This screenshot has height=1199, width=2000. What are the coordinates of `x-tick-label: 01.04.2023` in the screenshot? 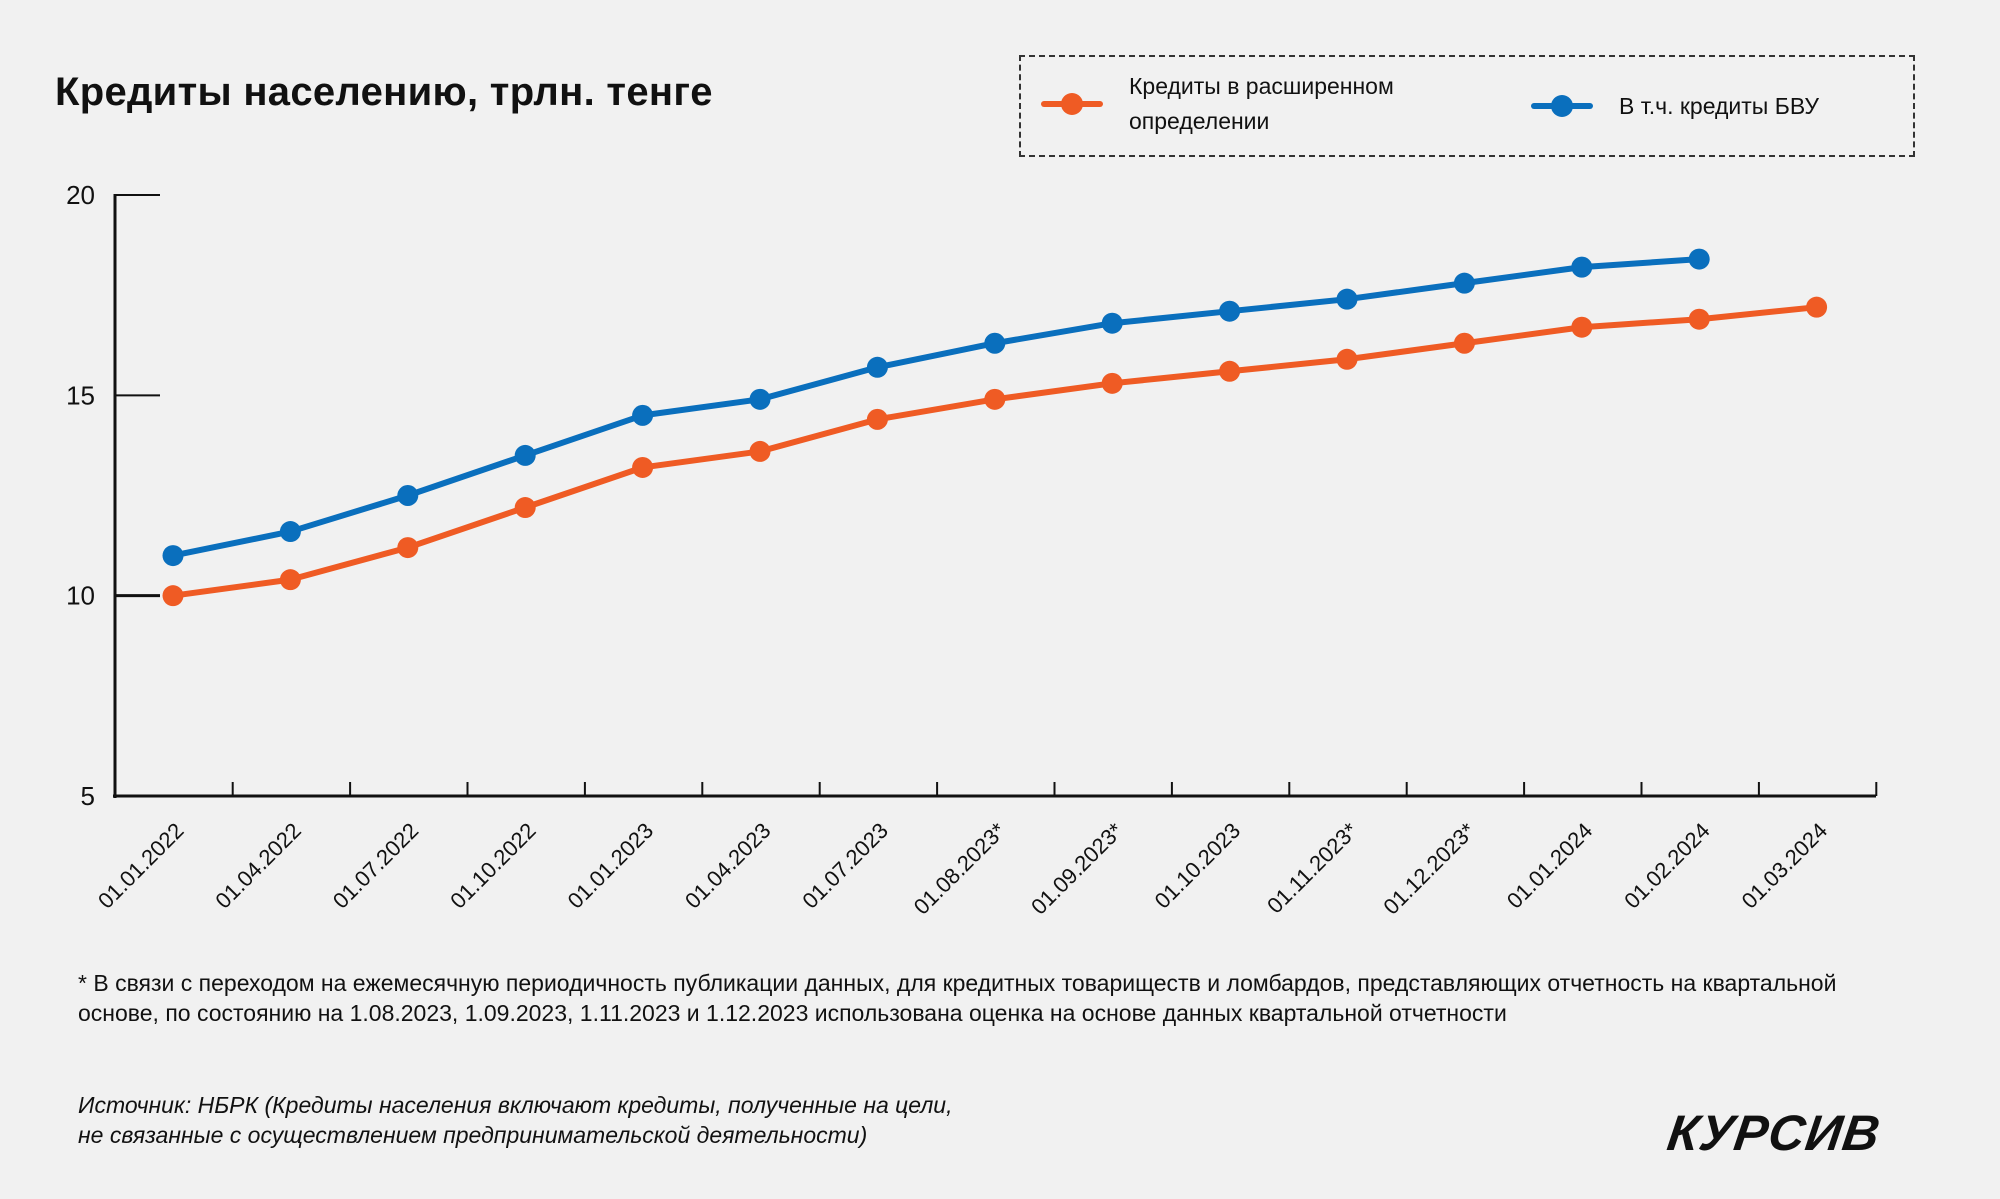 It's located at (728, 866).